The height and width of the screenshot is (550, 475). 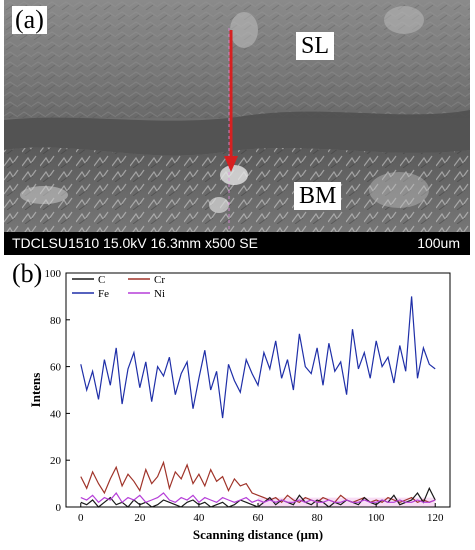 I want to click on sem-parameters: TDCLSU1510 15.0kV 16.3mm x500 SE, so click(x=135, y=243).